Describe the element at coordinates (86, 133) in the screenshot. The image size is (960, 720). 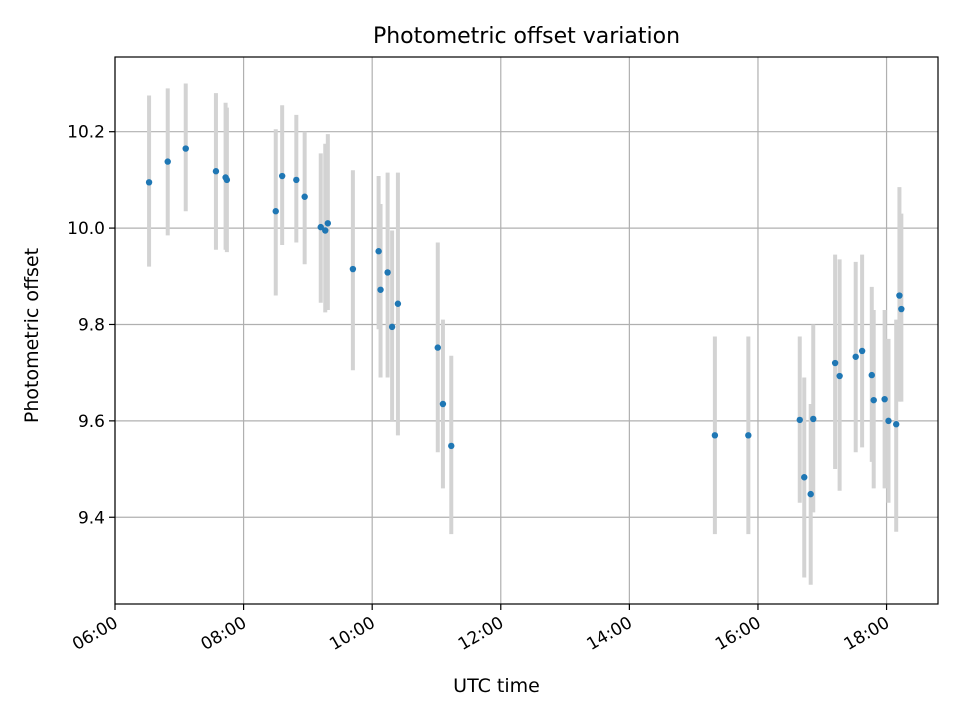
I see `y-tick-label: 10.2` at that location.